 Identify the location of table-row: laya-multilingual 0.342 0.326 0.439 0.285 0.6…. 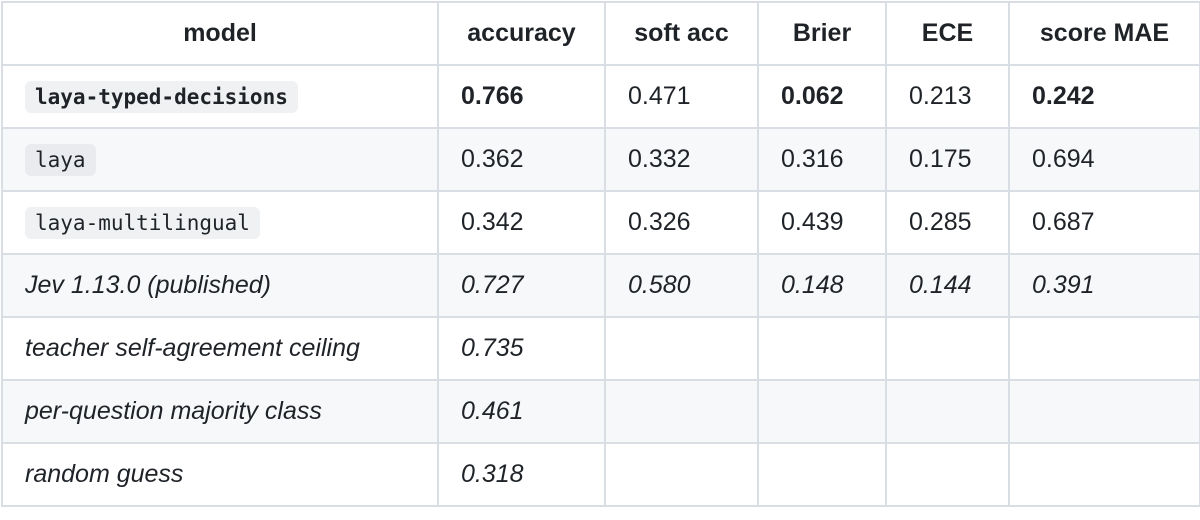
(600, 222).